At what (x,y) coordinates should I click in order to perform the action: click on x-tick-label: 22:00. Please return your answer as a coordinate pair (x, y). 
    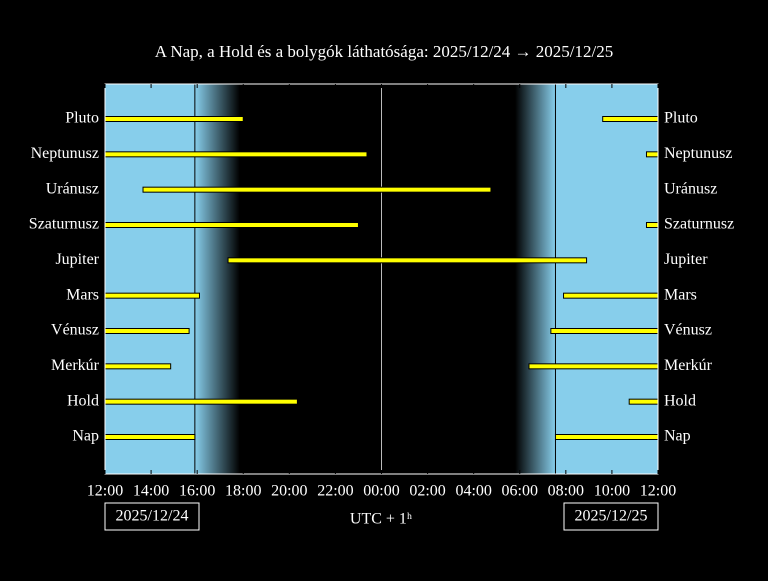
    Looking at the image, I should click on (335, 491).